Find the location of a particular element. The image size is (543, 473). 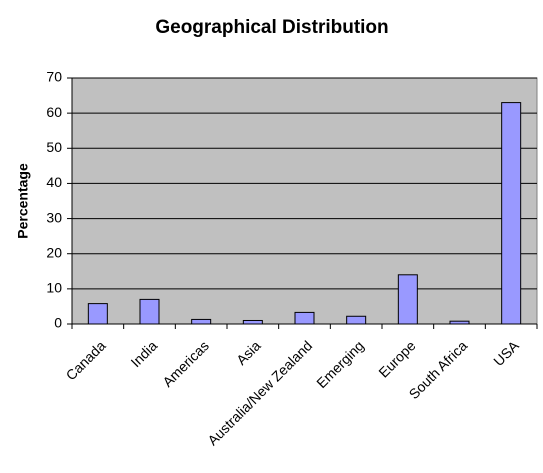

y-tick-label: 0 is located at coordinates (58, 323).